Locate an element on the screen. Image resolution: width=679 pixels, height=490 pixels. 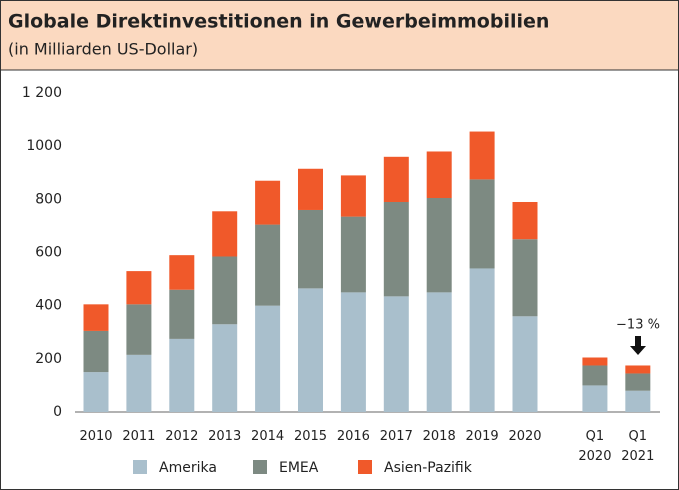
y-tick-label: 600 is located at coordinates (48, 253).